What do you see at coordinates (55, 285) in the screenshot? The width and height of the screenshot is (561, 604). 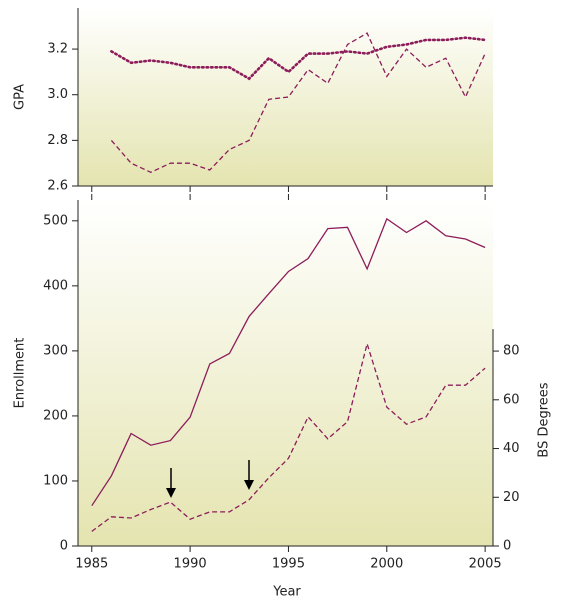 I see `y-tick-label: 400` at bounding box center [55, 285].